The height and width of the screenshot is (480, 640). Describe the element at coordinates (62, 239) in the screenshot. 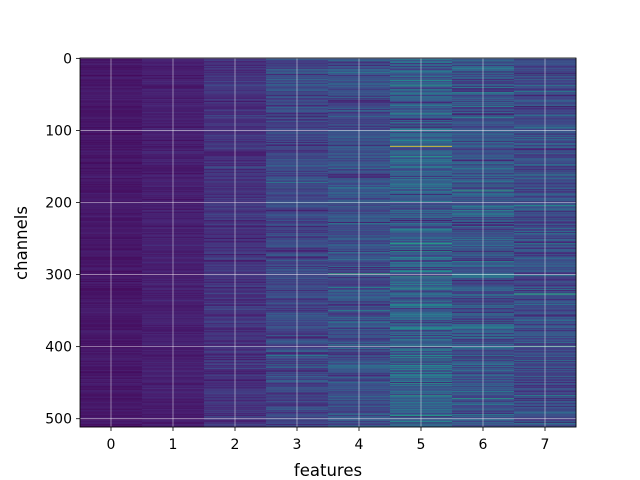

I see `y-axis: 0 100 200 300 400 500` at that location.